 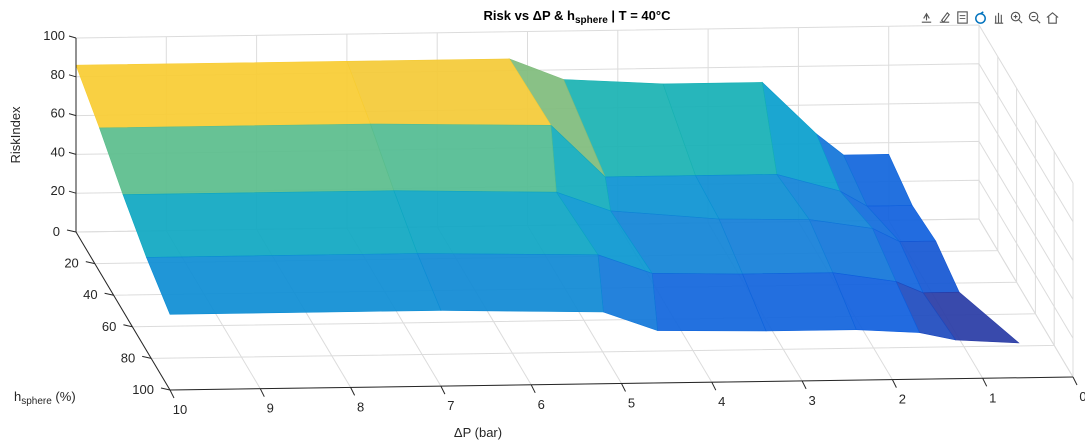 What do you see at coordinates (450, 405) in the screenshot?
I see `x-tick-label-3: 7` at bounding box center [450, 405].